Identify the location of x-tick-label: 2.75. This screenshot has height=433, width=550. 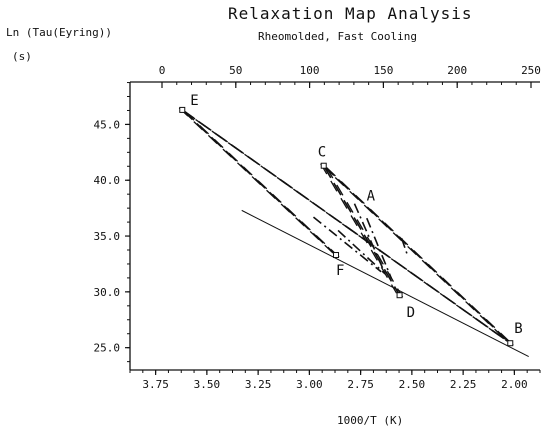
(360, 384).